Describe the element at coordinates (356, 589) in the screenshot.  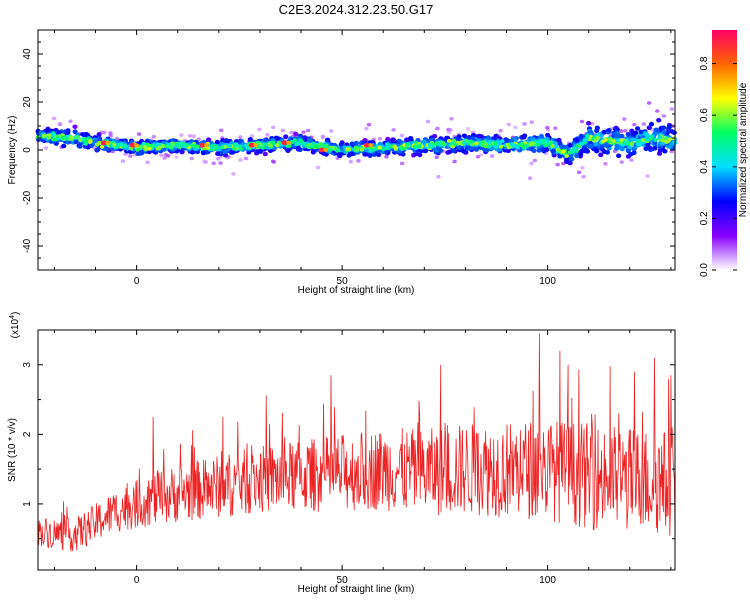
I see `snr-xlabel: Height of straight line (km)` at that location.